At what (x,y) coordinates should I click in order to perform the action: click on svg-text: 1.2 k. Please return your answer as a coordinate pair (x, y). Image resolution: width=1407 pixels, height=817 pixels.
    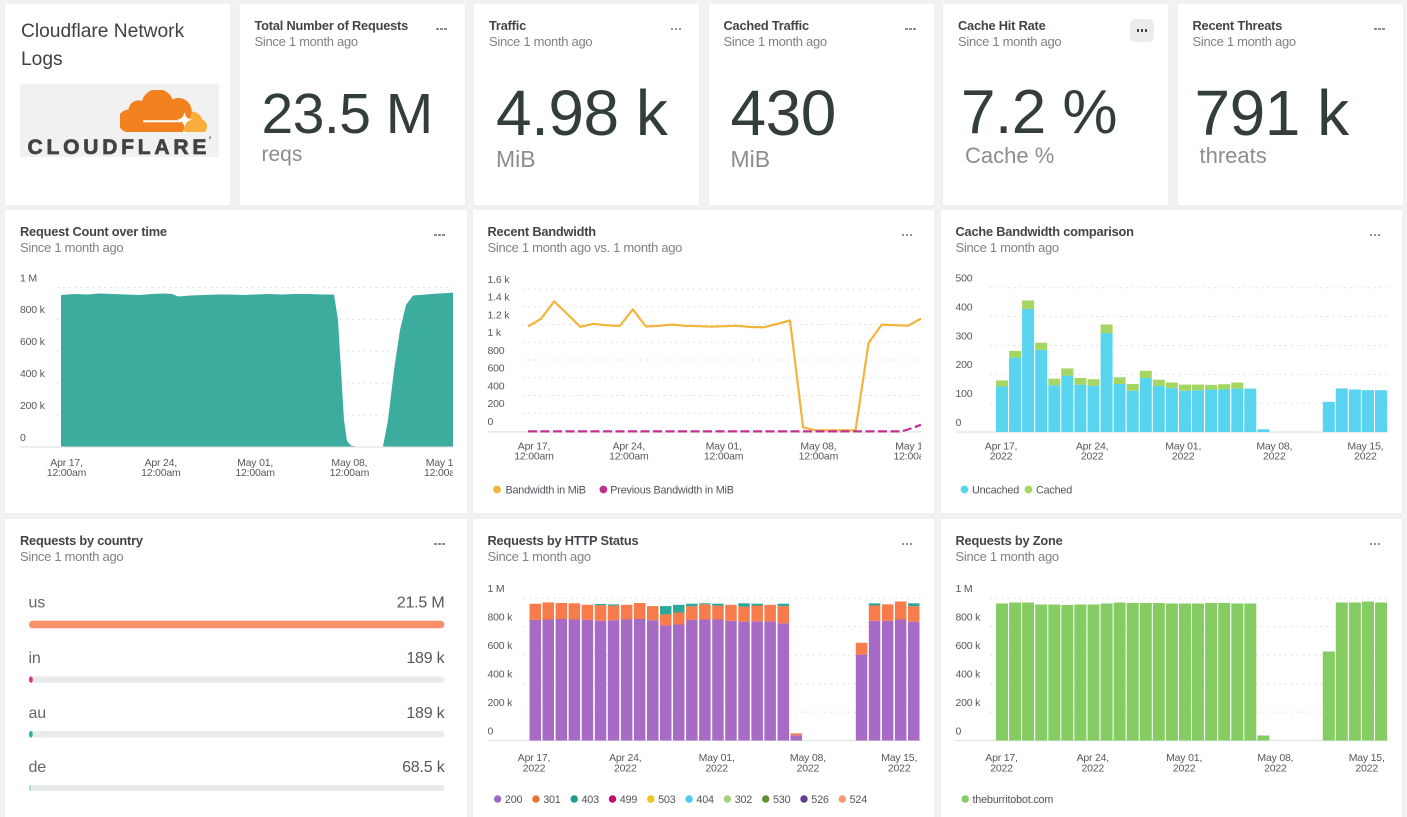
    Looking at the image, I should click on (499, 315).